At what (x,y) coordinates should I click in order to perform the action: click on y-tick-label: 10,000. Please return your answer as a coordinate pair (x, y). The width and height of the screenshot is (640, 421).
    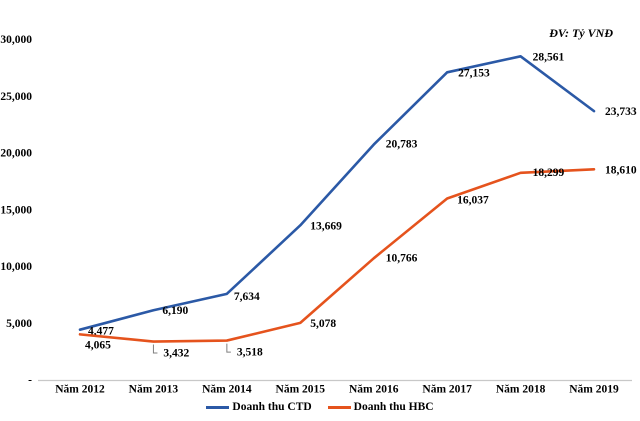
    Looking at the image, I should click on (16, 267).